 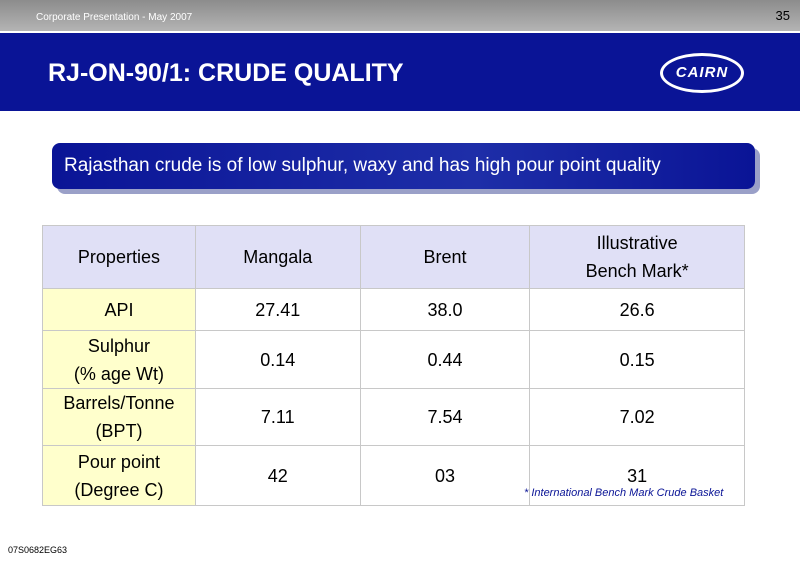 What do you see at coordinates (118, 461) in the screenshot?
I see `cell-text: Pour point` at bounding box center [118, 461].